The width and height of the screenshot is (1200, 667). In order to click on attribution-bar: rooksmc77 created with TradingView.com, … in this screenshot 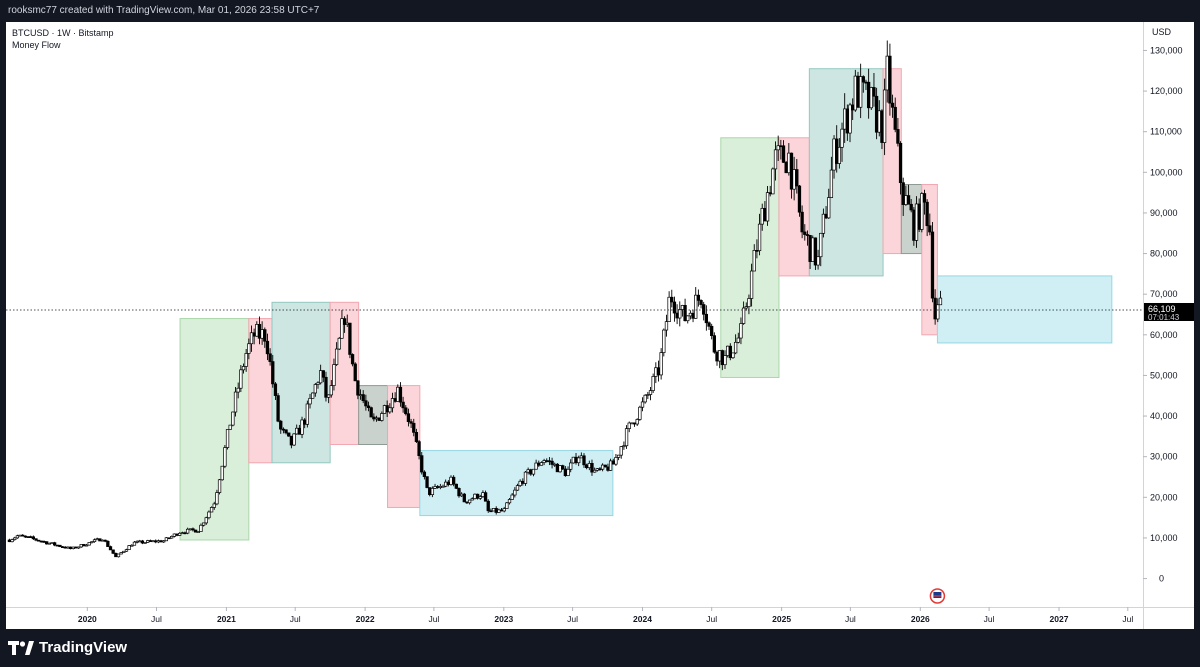, I will do `click(600, 11)`.